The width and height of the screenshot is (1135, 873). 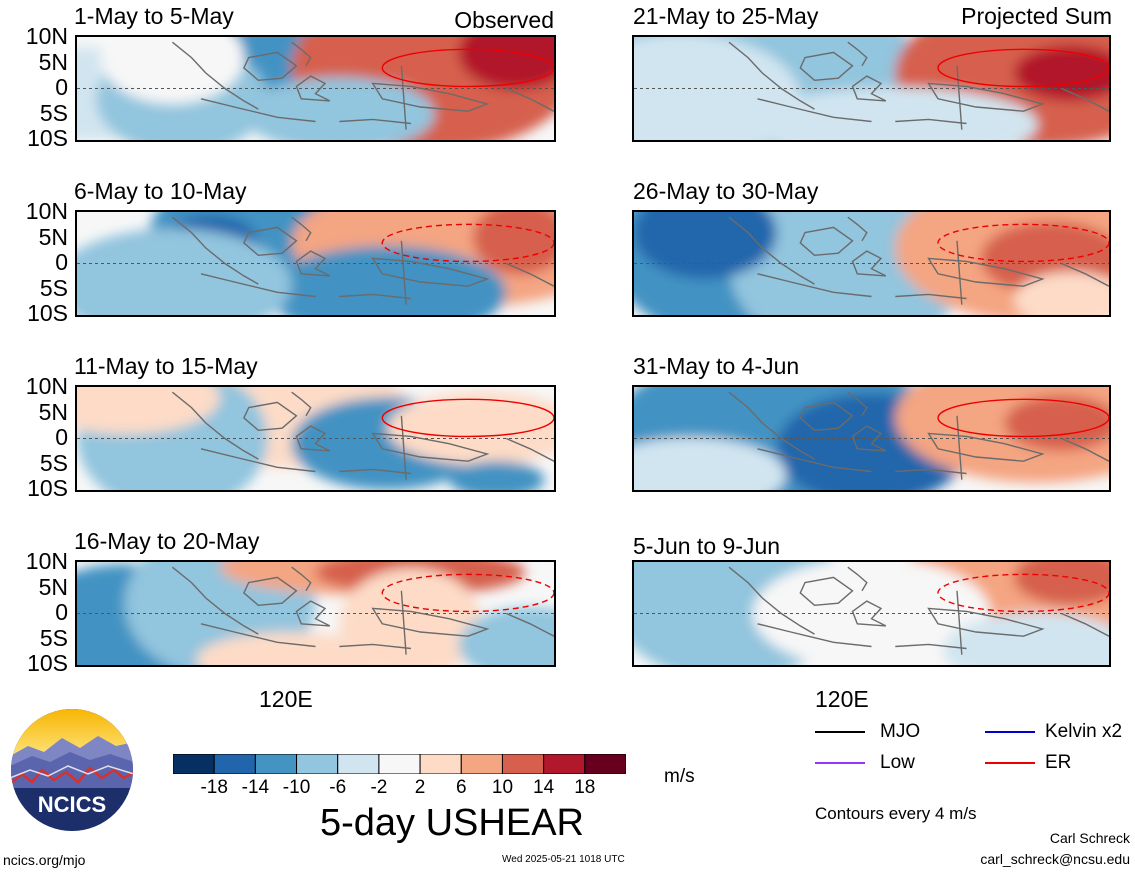 I want to click on legend-label-kelvin: Kelvin x2, so click(x=1084, y=731).